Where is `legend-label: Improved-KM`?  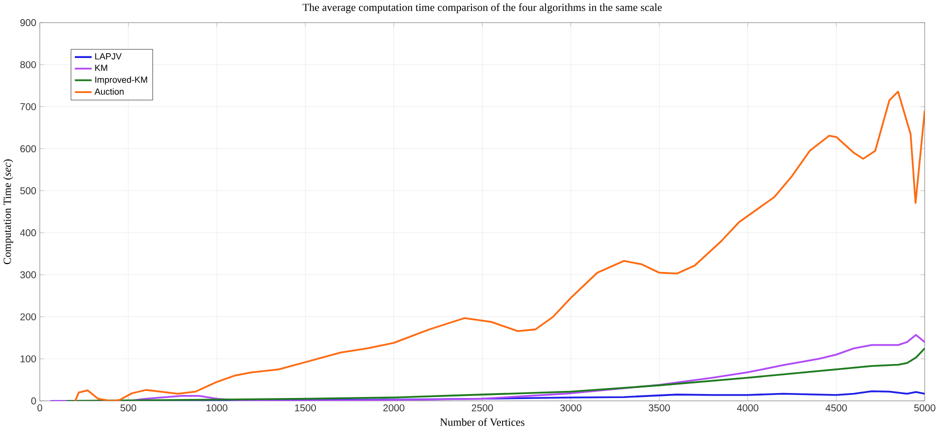 legend-label: Improved-KM is located at coordinates (121, 80).